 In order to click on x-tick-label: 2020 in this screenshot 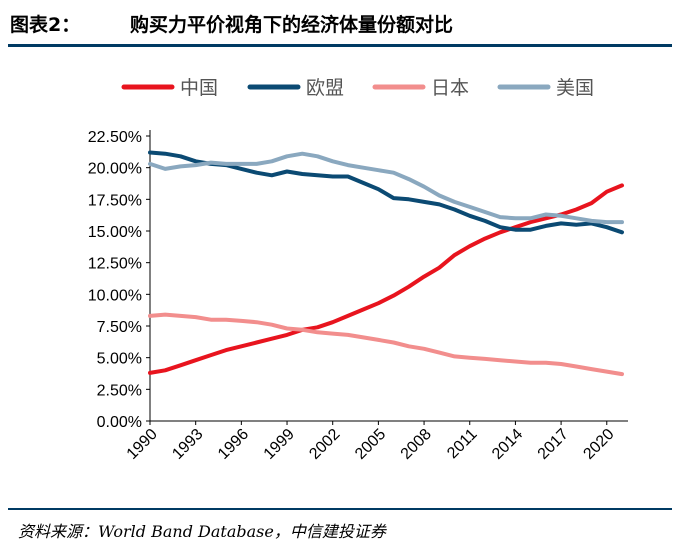, I will do `click(598, 444)`.